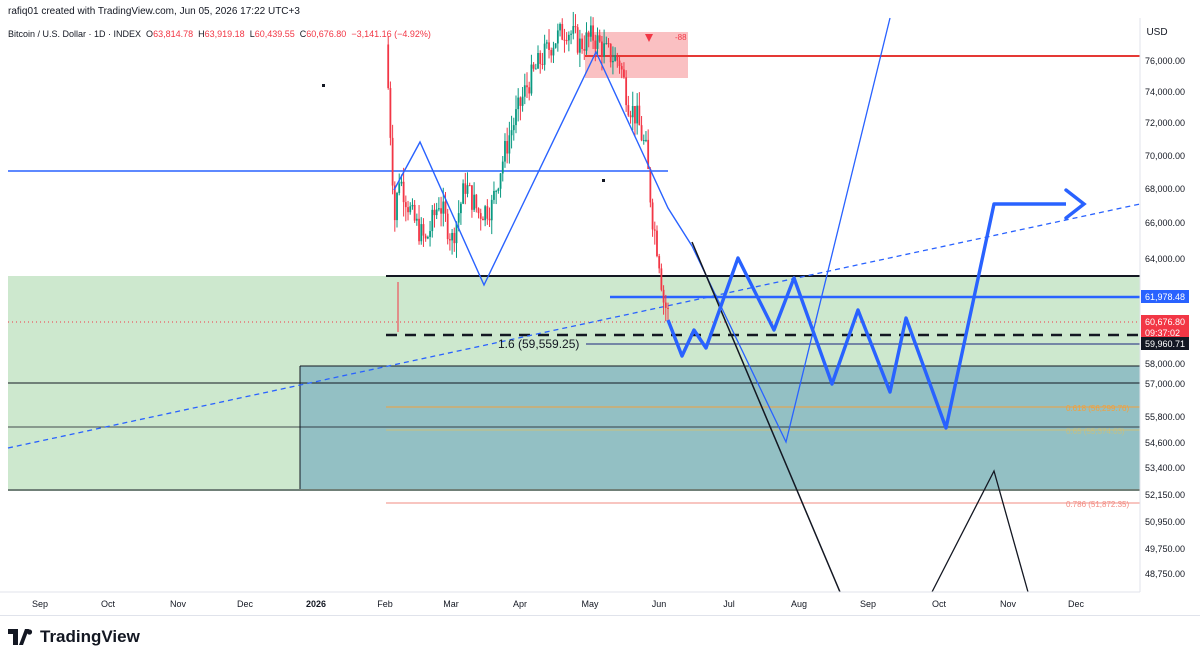  I want to click on price-tick: 50,950.00, so click(1165, 522).